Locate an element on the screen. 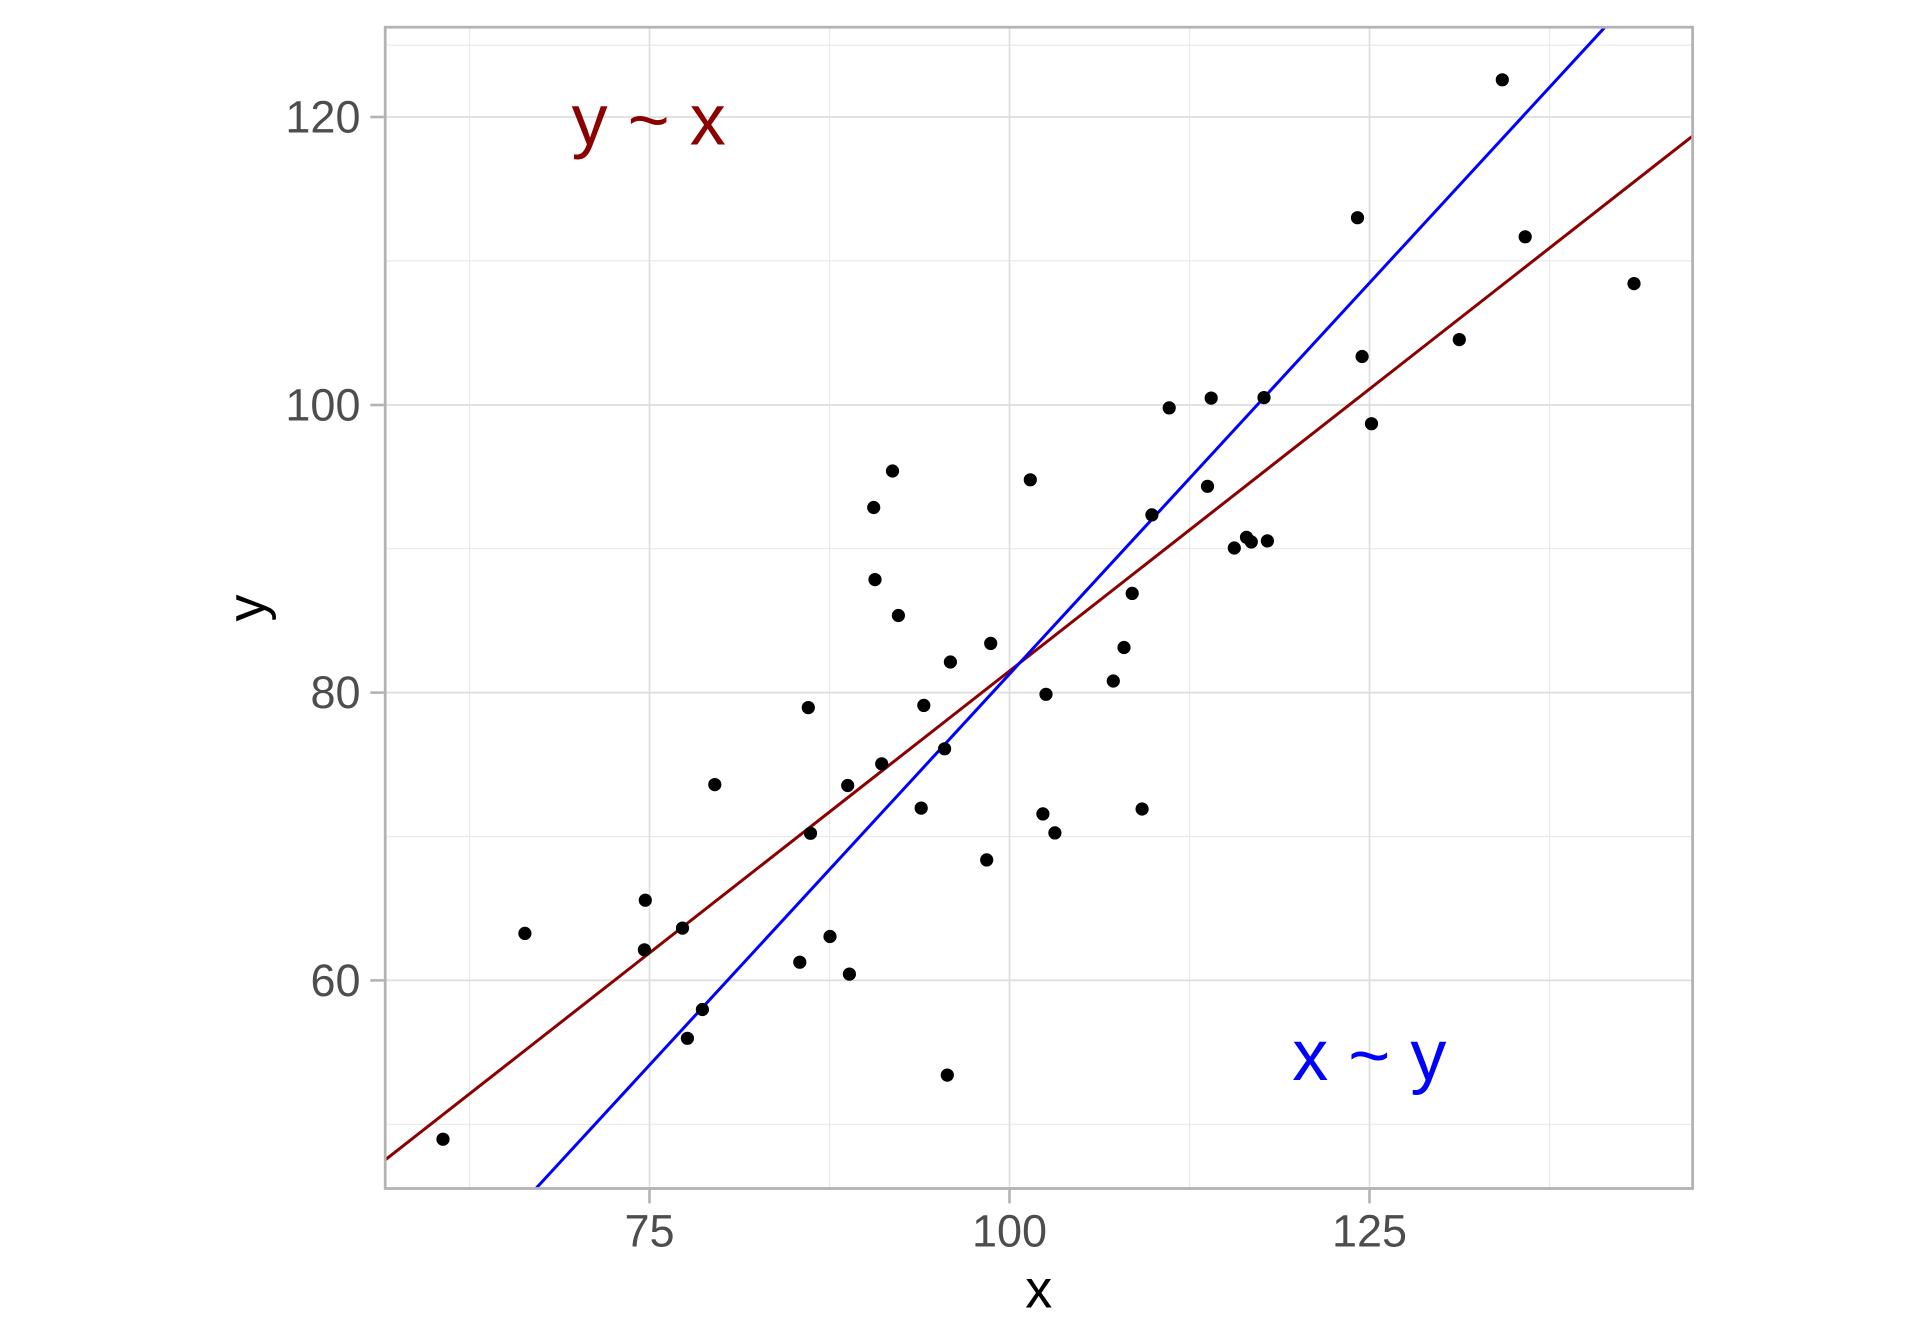  svg-text: x is located at coordinates (1038, 1290).